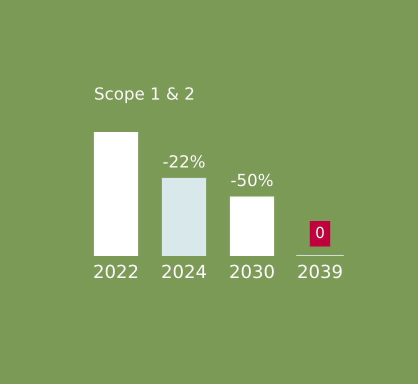 The image size is (418, 384). What do you see at coordinates (320, 271) in the screenshot?
I see `x-tick-label: 2039` at bounding box center [320, 271].